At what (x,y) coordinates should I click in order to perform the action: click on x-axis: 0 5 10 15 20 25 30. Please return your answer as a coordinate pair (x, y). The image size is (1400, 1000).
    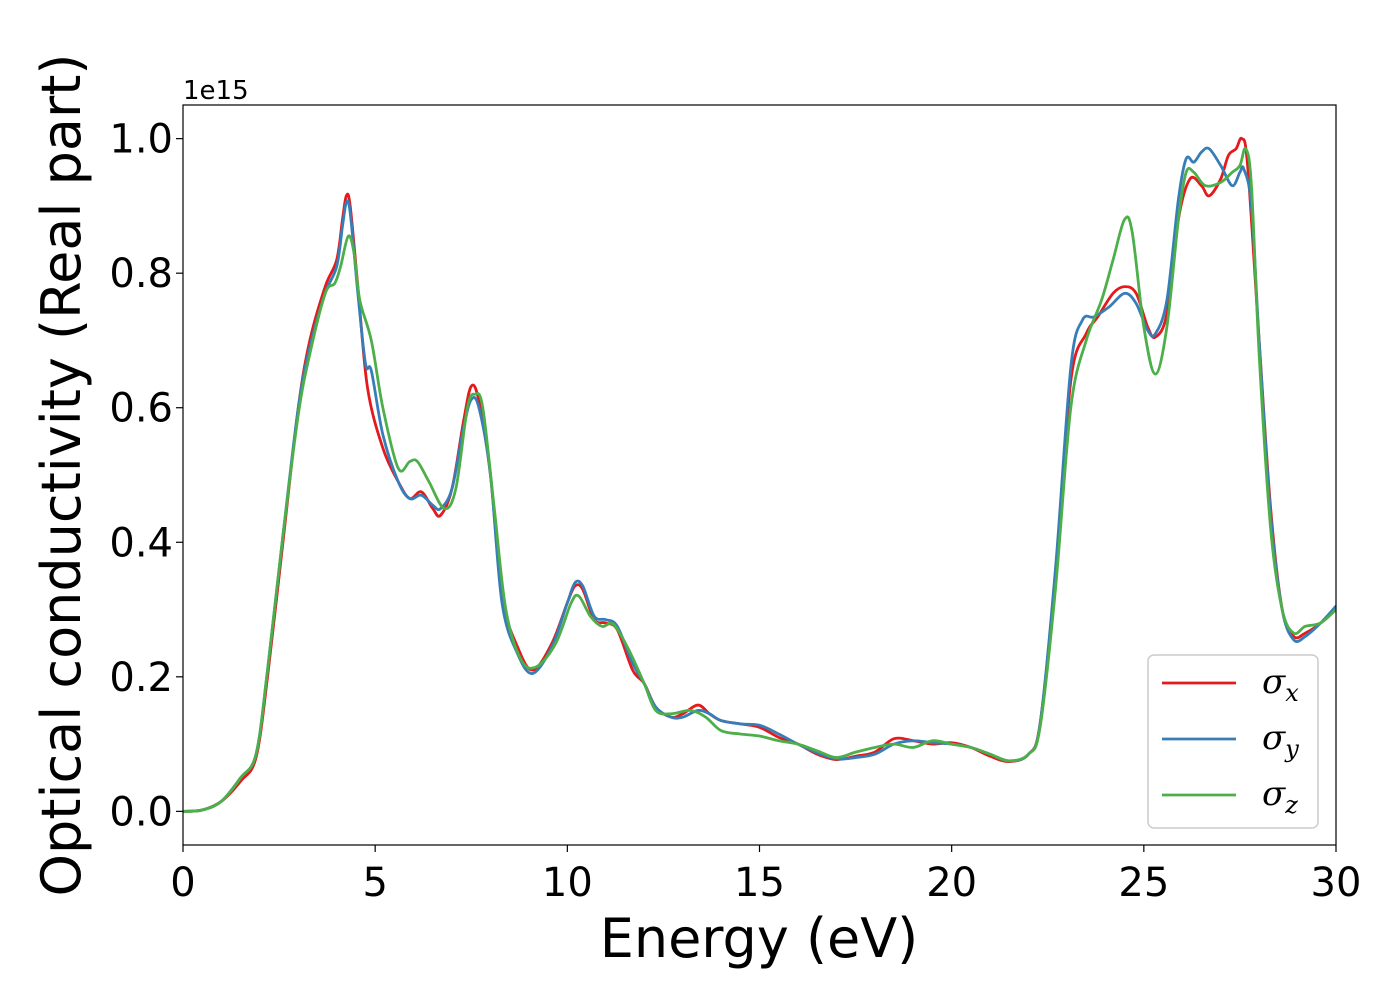
    Looking at the image, I should click on (765, 875).